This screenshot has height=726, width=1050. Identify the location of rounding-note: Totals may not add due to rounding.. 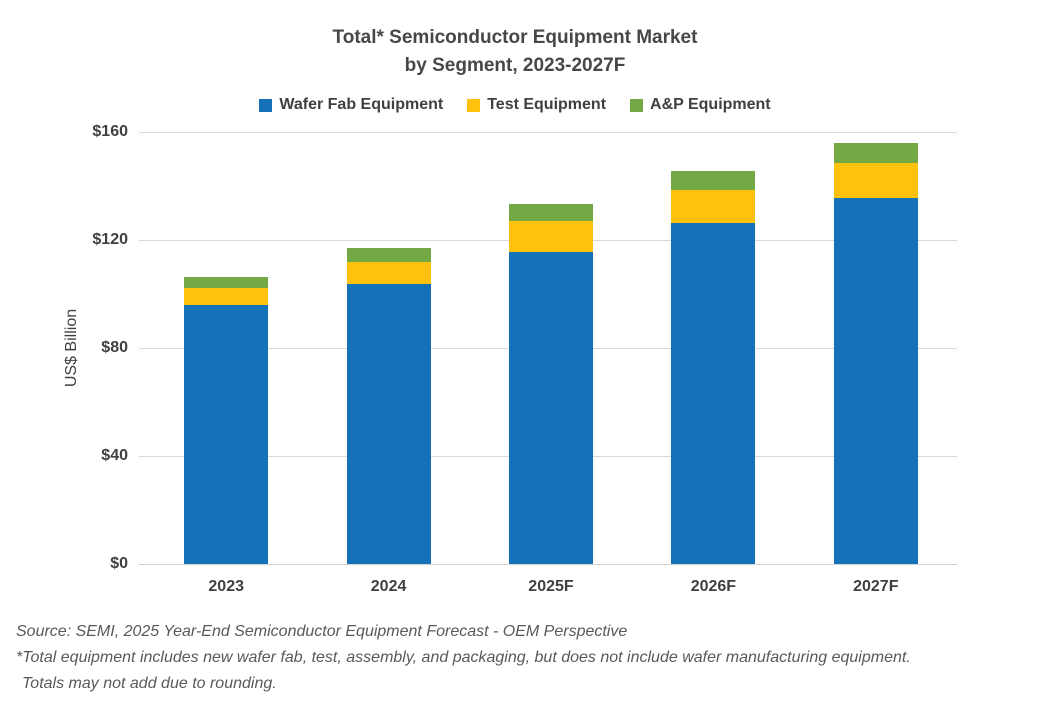
(149, 683).